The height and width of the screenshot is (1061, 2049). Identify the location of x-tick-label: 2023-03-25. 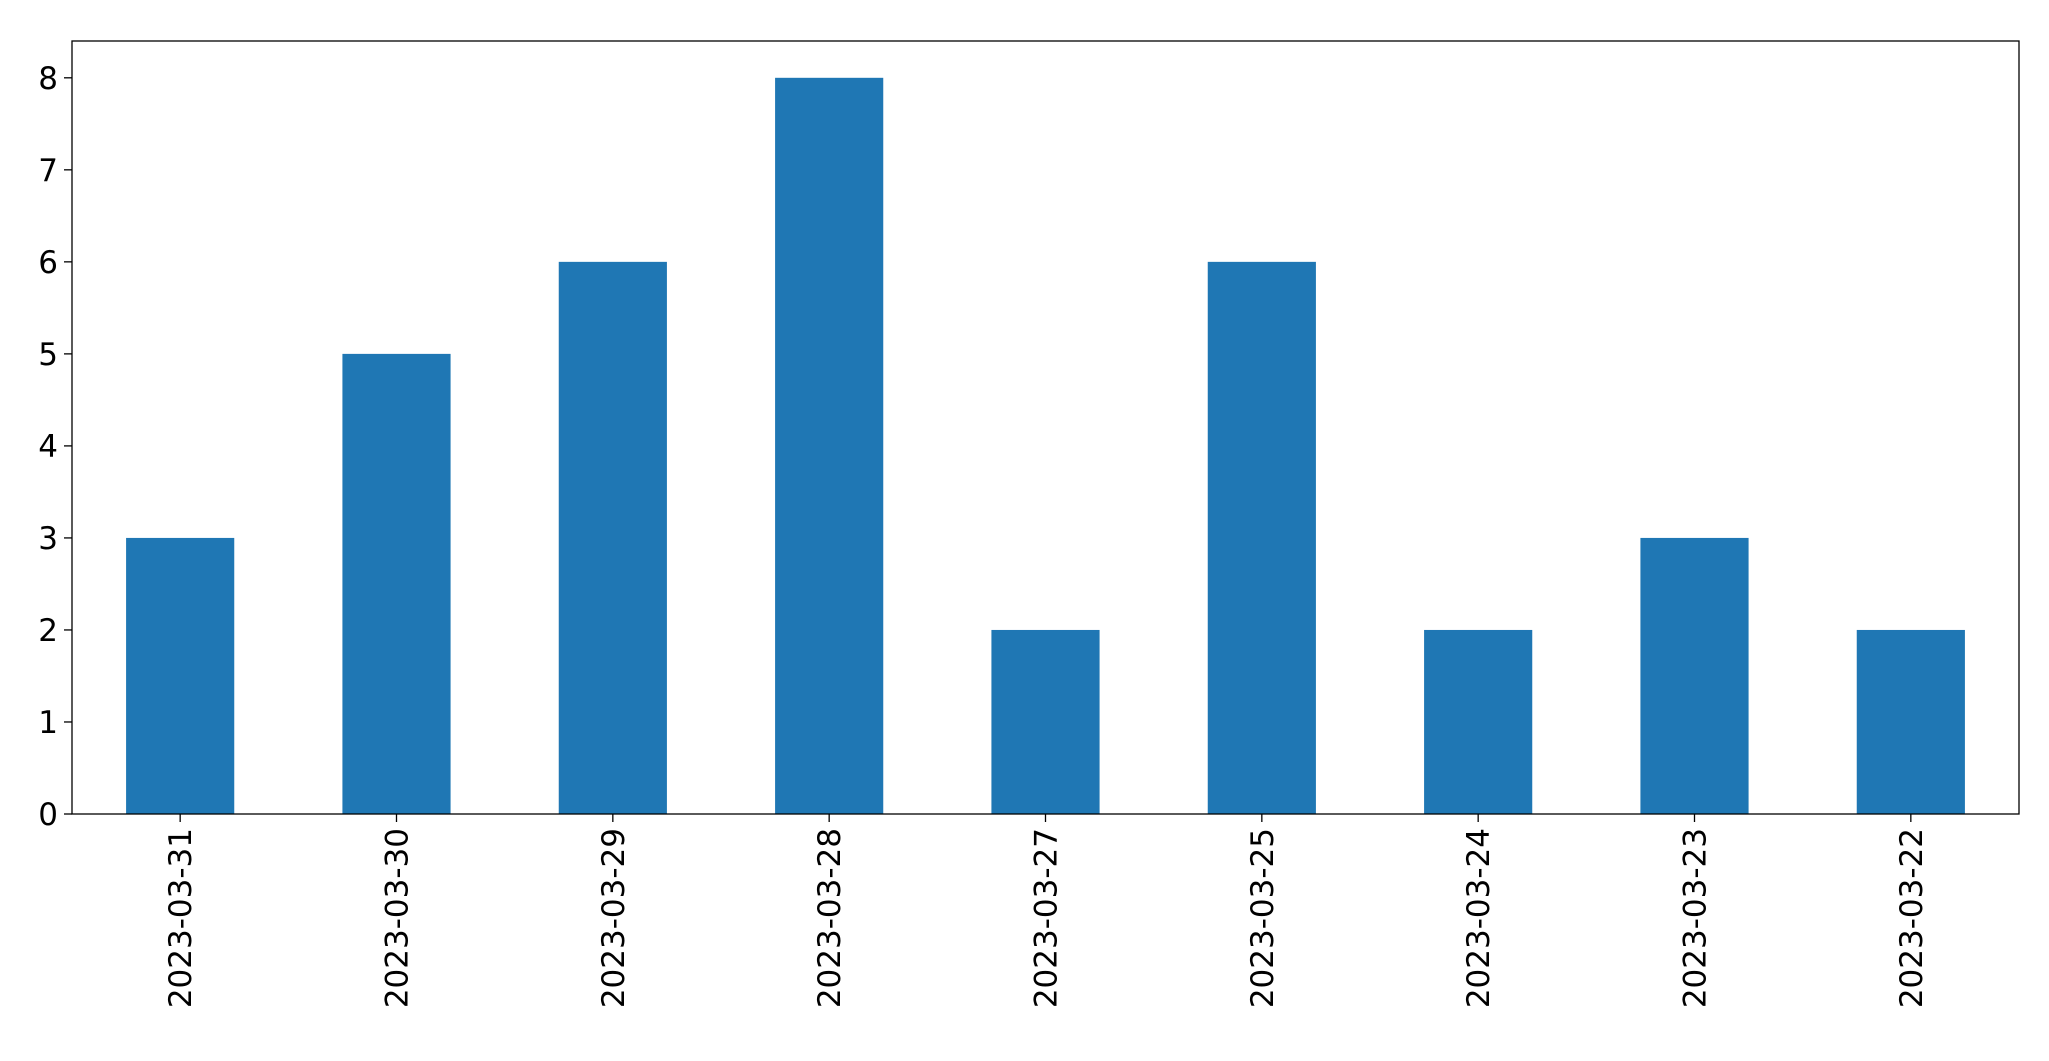
(1263, 918).